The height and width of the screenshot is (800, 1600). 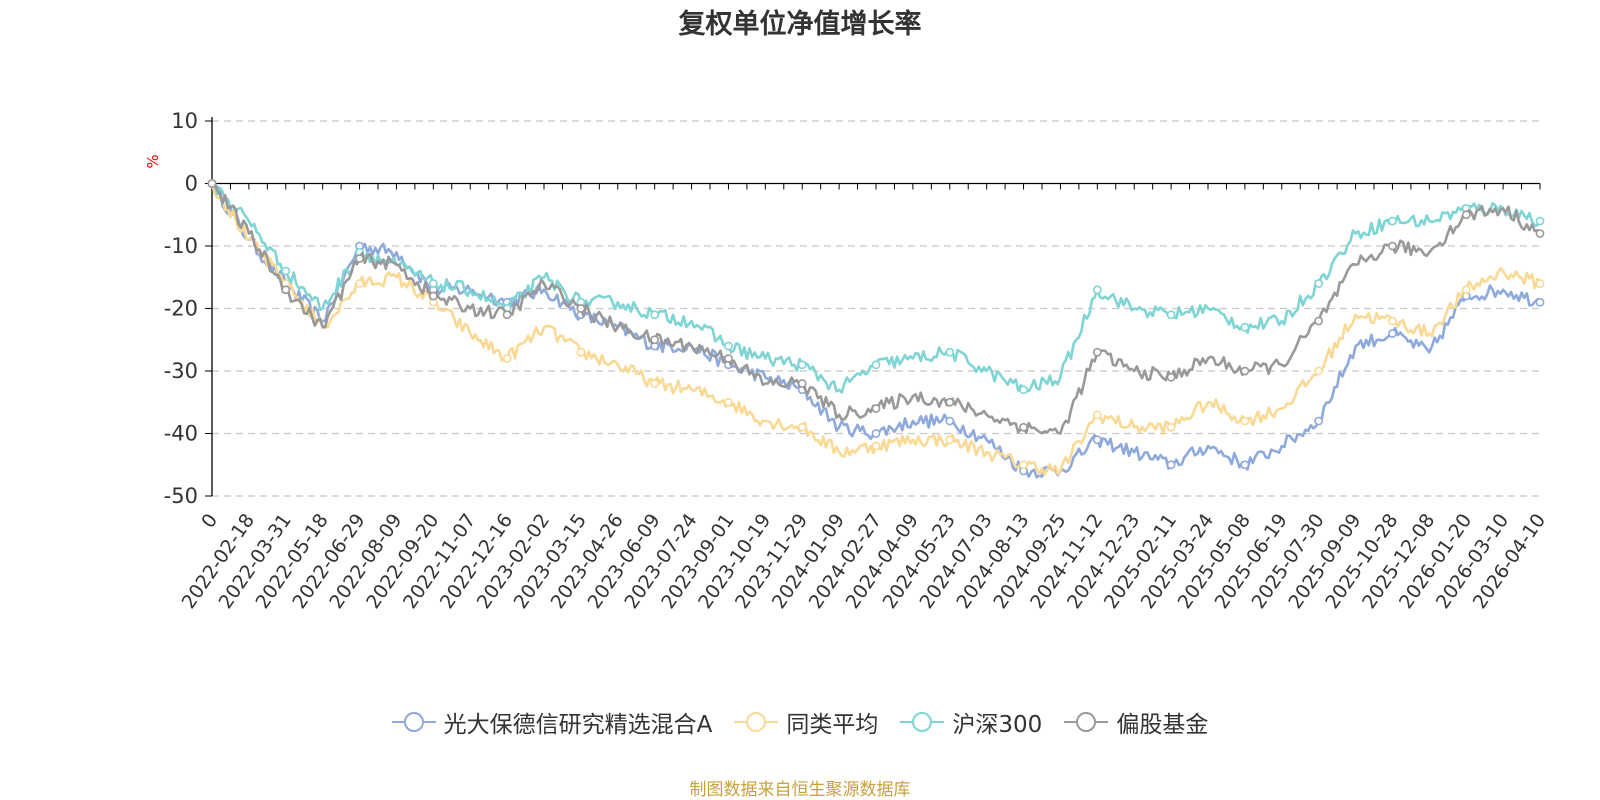 I want to click on x-tick-label: 0, so click(x=209, y=521).